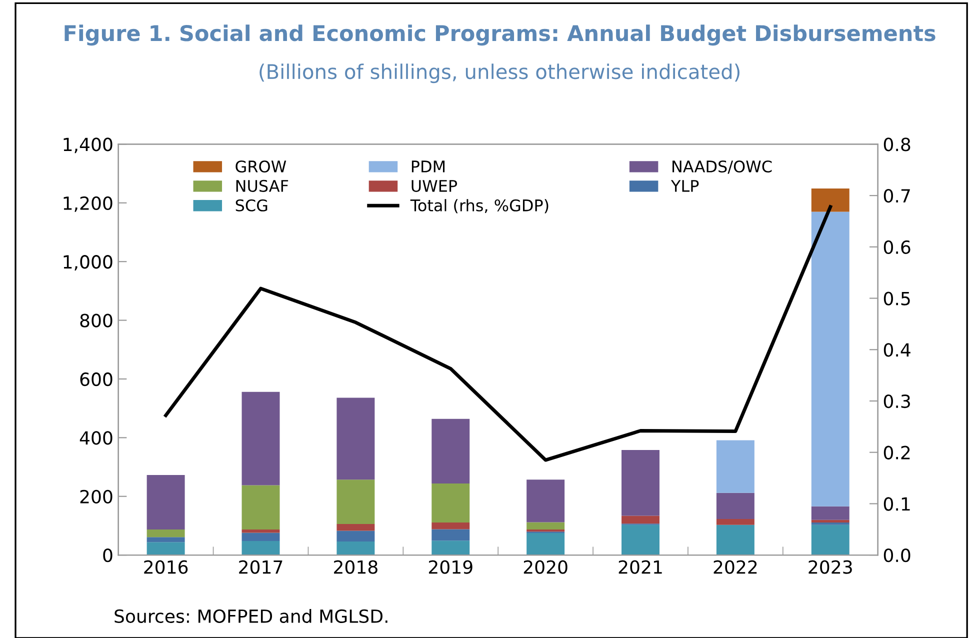 This screenshot has width=970, height=638. I want to click on y-tick-label: 1,400, so click(88, 146).